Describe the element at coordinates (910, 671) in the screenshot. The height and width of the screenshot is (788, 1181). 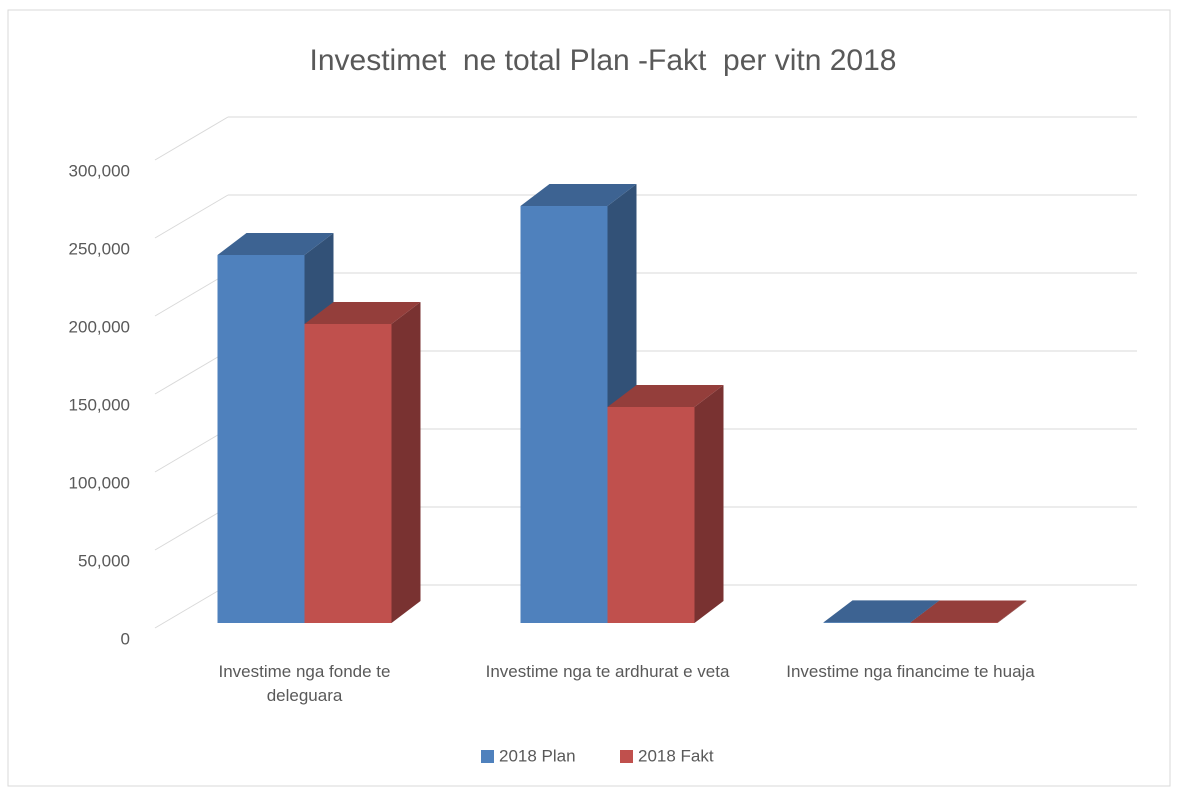
I see `x-tick-label: Investime nga financime te huaja` at that location.